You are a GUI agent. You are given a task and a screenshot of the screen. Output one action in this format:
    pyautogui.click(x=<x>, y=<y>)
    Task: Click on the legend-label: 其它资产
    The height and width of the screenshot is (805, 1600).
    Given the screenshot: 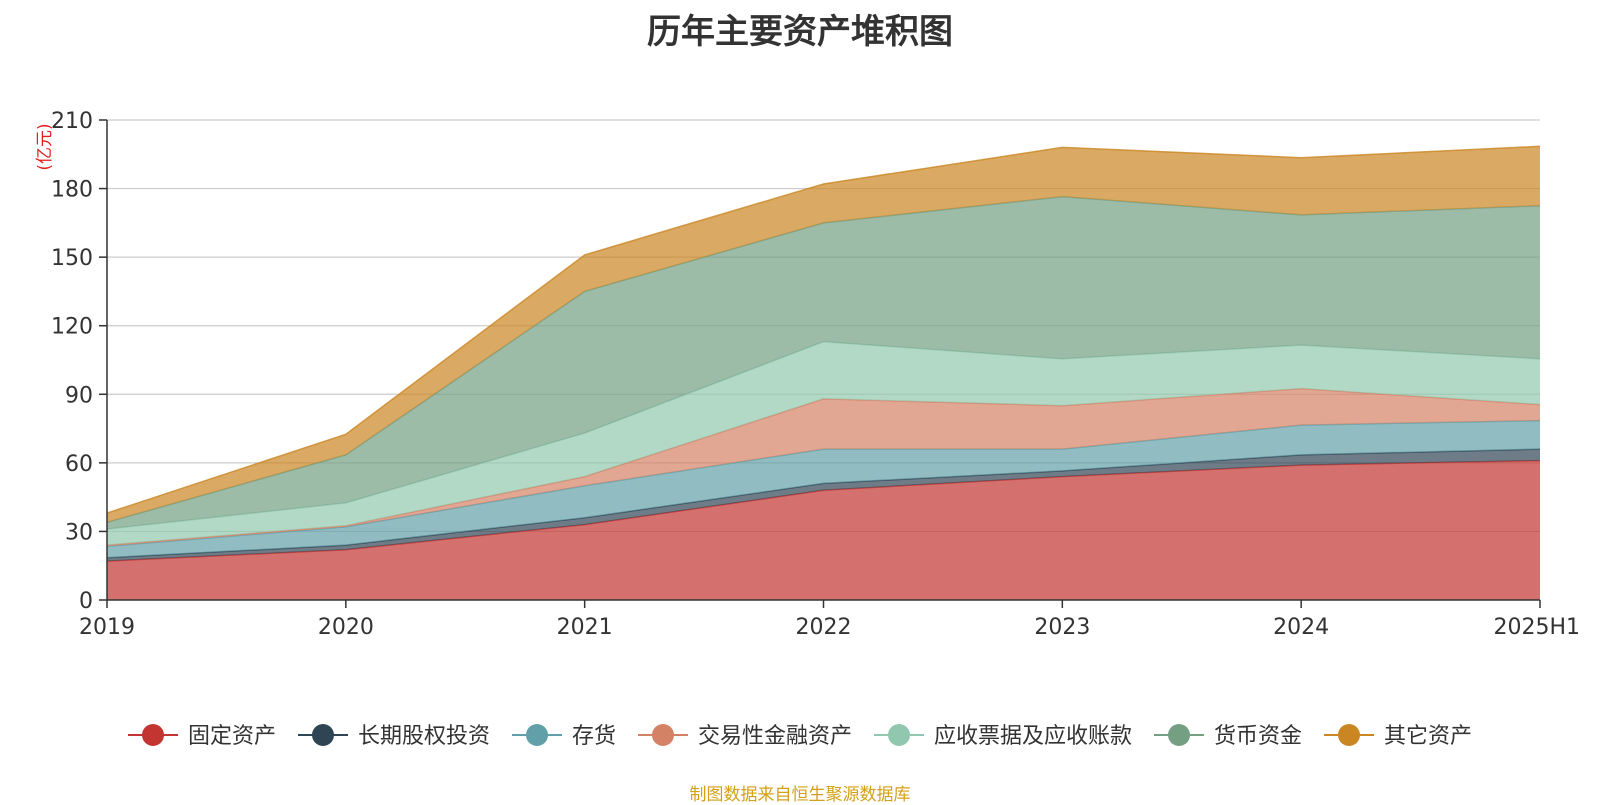 What is the action you would take?
    pyautogui.click(x=1428, y=736)
    